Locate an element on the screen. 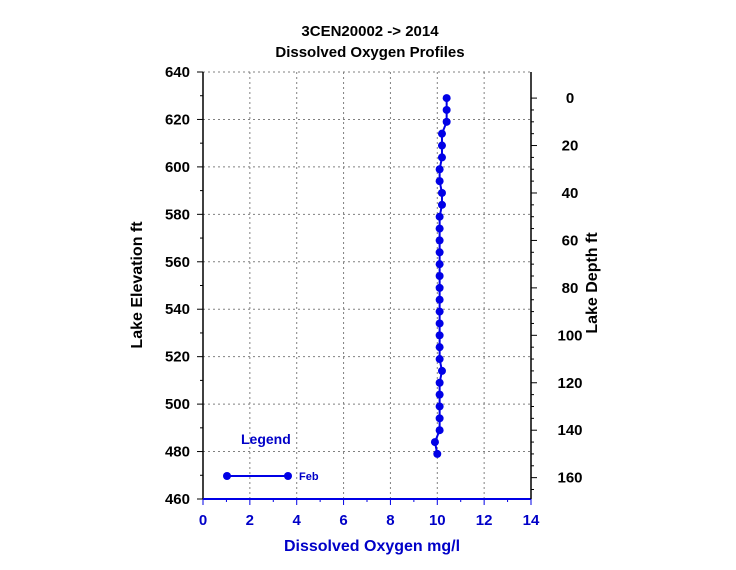 Image resolution: width=736 pixels, height=570 pixels. y-tick-label: 560 is located at coordinates (177, 262).